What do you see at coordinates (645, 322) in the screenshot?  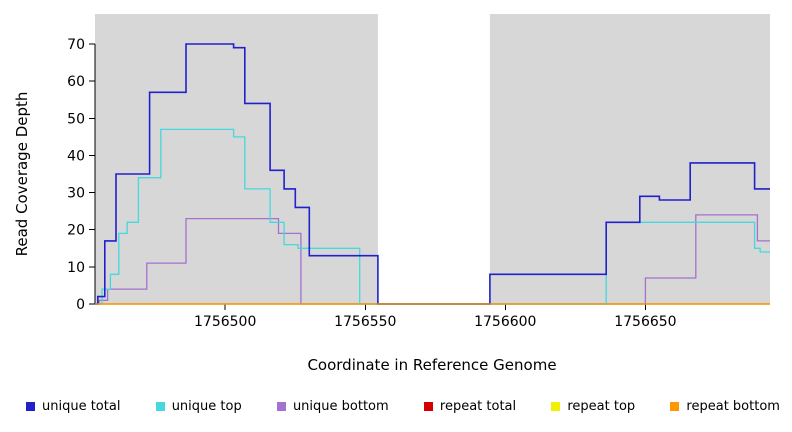 I see `x-tick-label: 1756650` at bounding box center [645, 322].